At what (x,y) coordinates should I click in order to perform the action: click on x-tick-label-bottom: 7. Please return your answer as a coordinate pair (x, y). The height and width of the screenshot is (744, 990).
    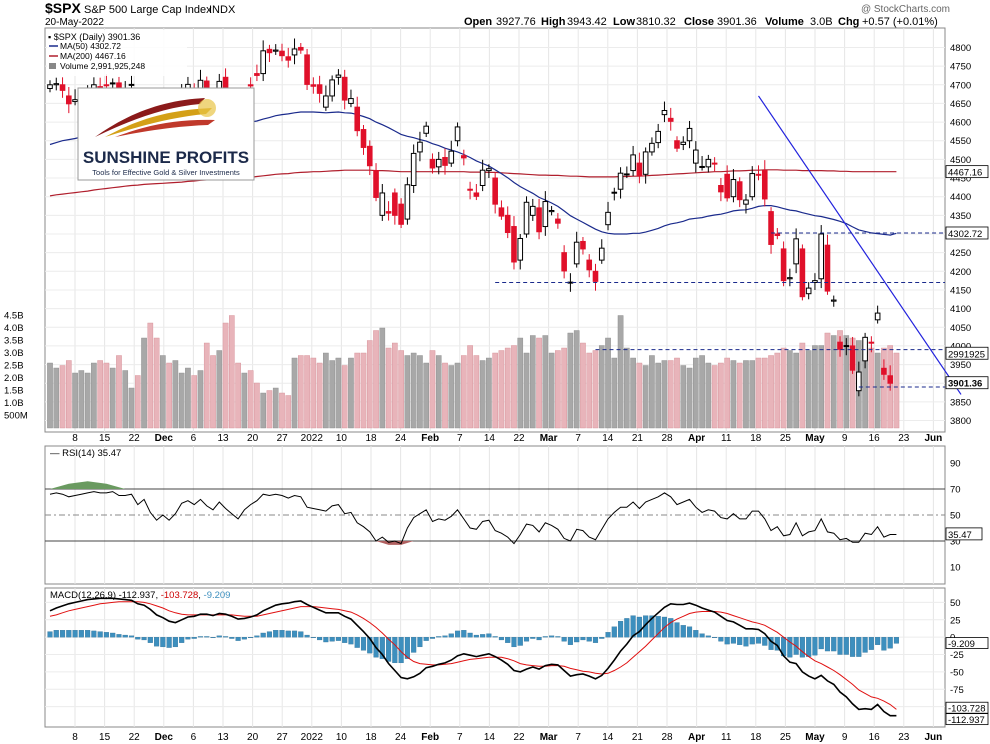
    Looking at the image, I should click on (460, 737).